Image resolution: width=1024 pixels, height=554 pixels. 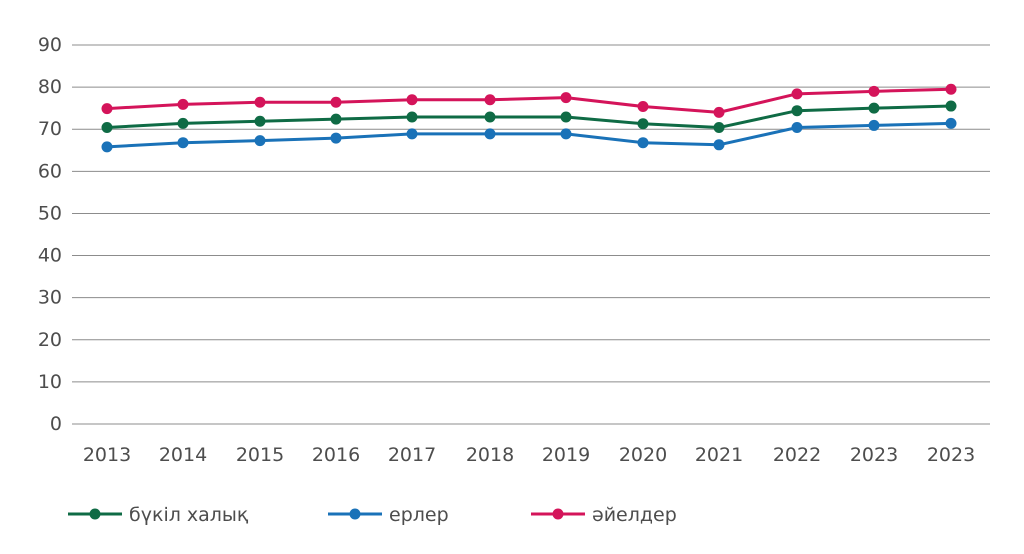 I want to click on x-tick-label: 2016, so click(x=336, y=455).